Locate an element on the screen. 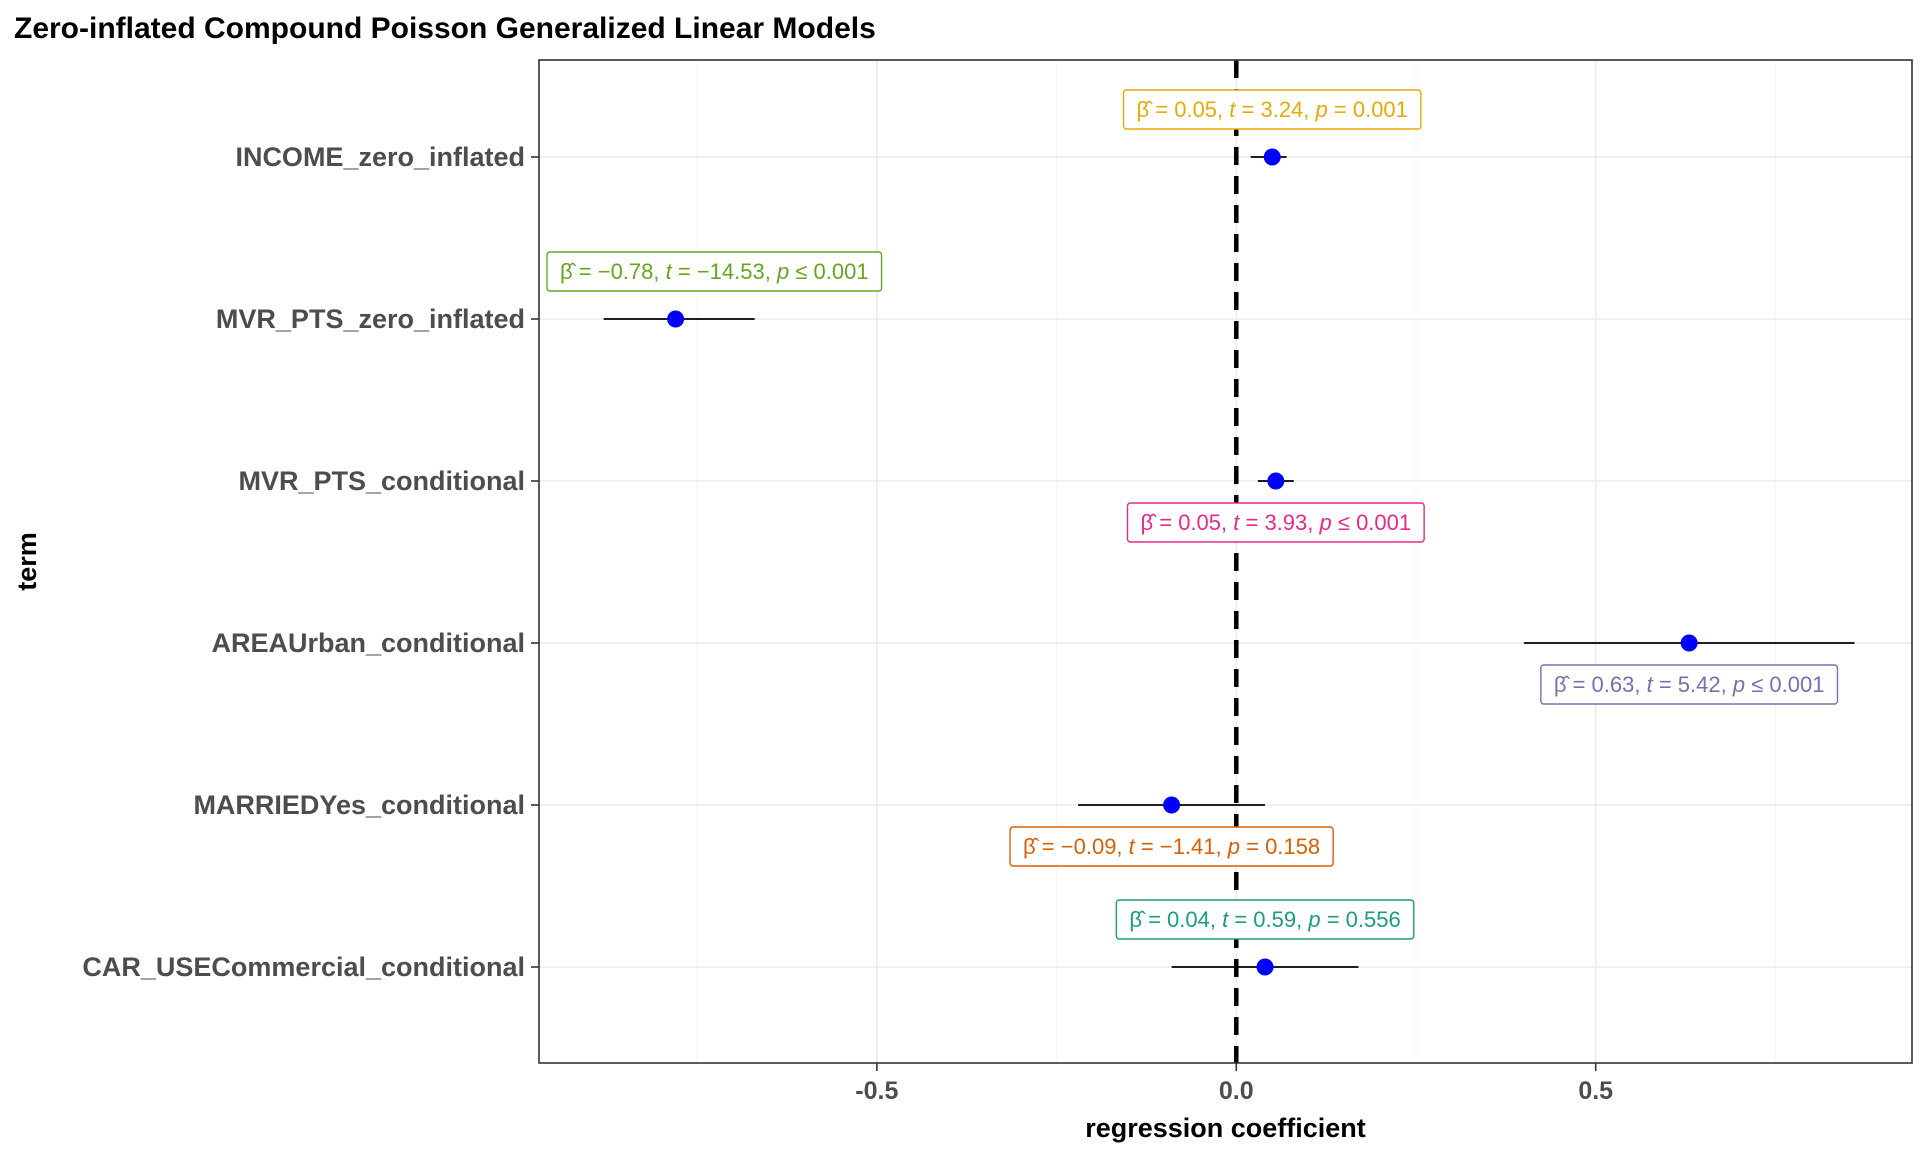 This screenshot has height=1157, width=1920. estimate-label: β̂ = 0.04, t = 0.59, p = 0.556 is located at coordinates (1265, 919).